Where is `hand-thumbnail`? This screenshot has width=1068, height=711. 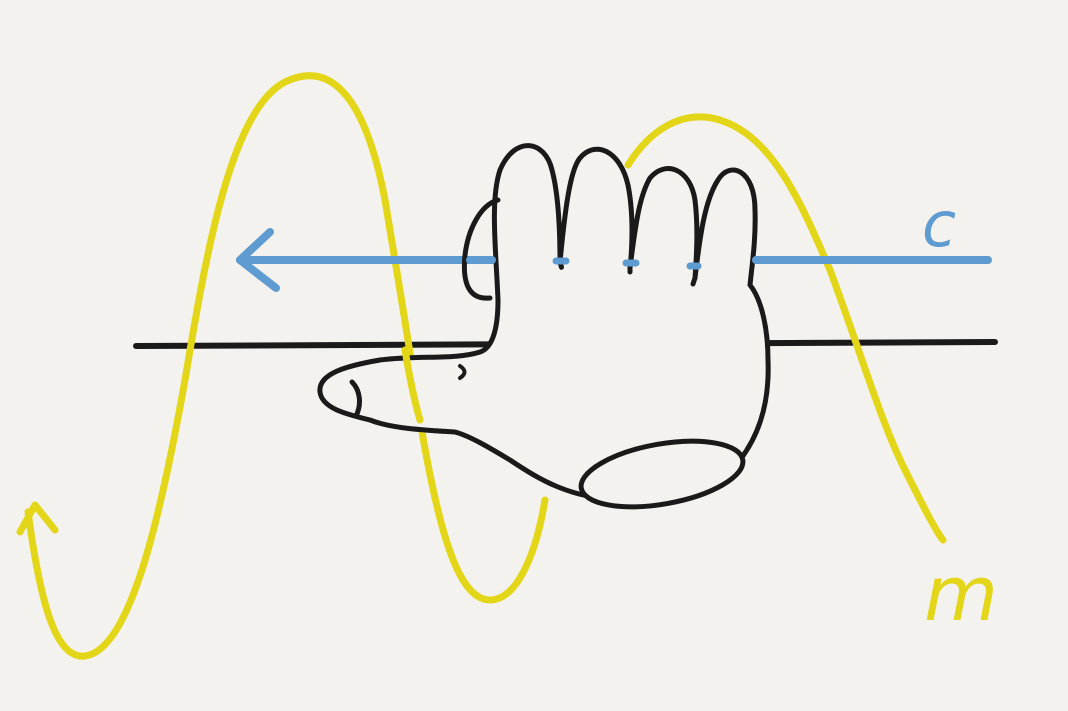 hand-thumbnail is located at coordinates (355, 399).